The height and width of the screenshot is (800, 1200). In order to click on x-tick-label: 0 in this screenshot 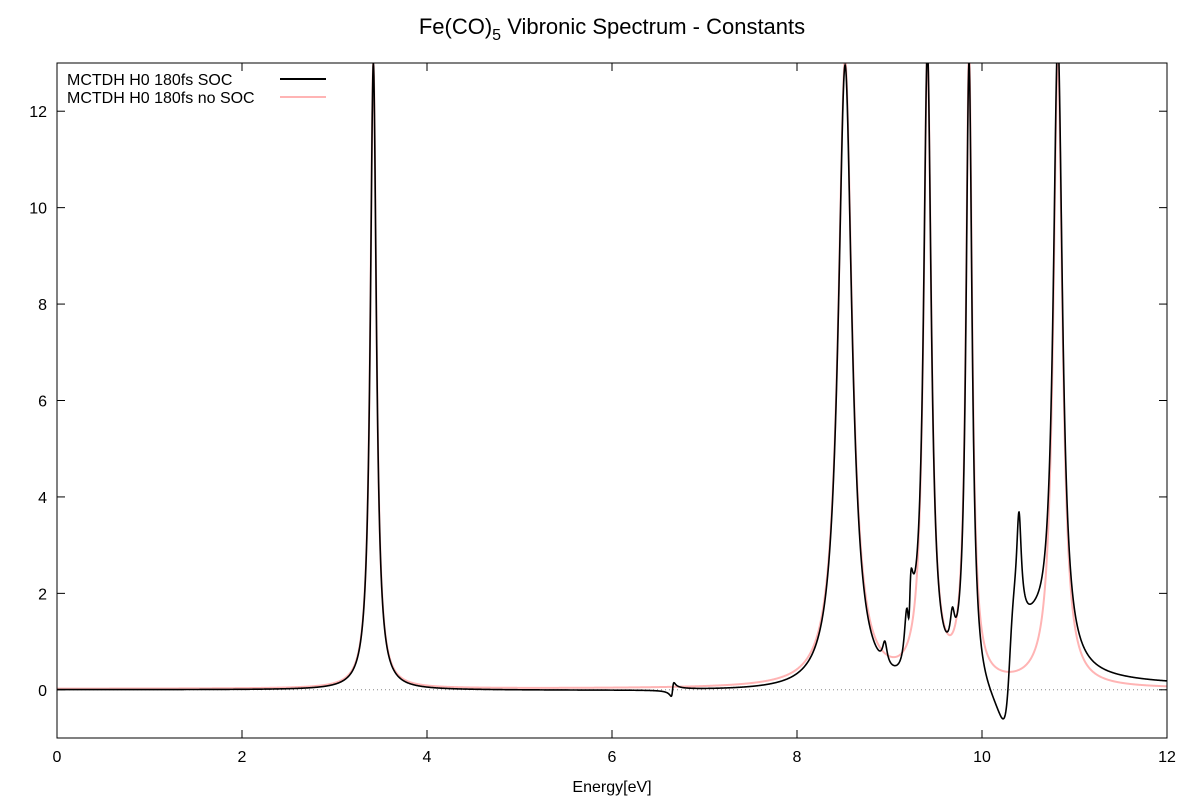, I will do `click(57, 757)`.